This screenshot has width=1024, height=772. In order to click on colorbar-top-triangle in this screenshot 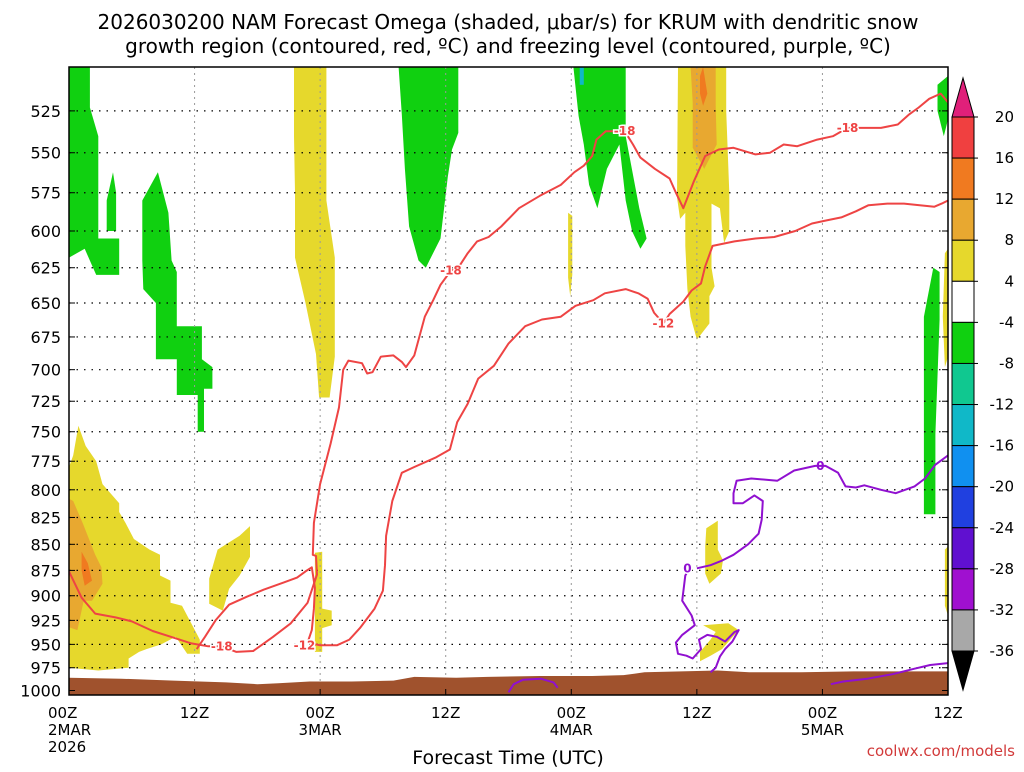, I will do `click(963, 97)`.